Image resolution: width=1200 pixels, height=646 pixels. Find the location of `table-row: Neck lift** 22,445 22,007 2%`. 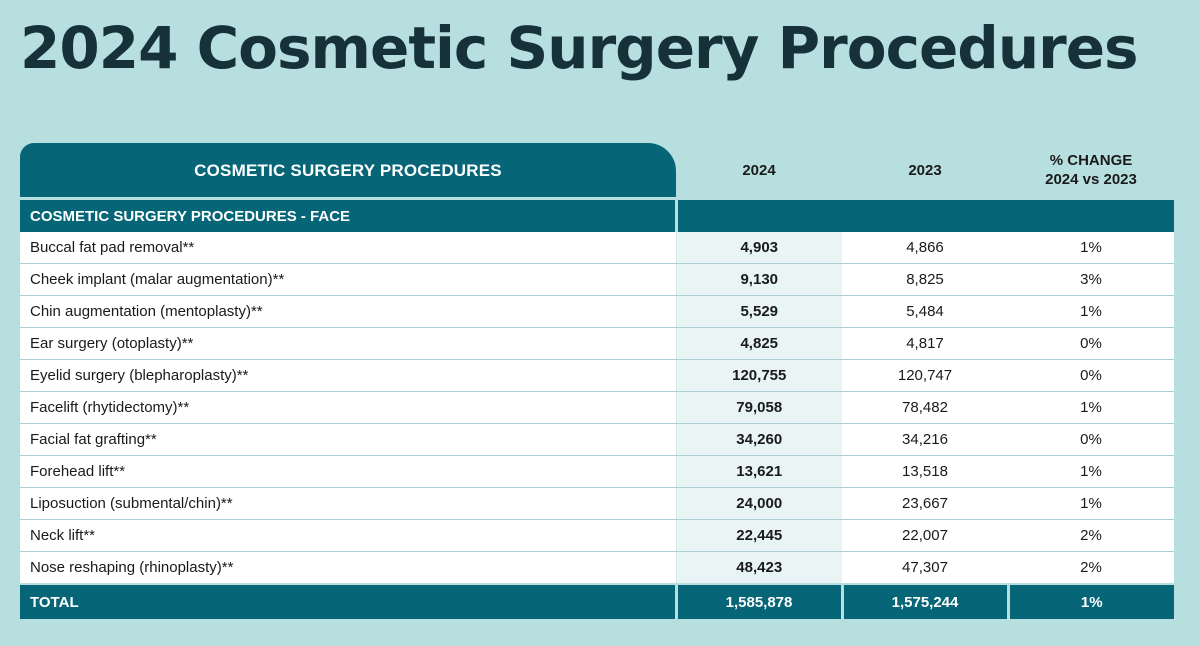

table-row: Neck lift** 22,445 22,007 2% is located at coordinates (597, 535).